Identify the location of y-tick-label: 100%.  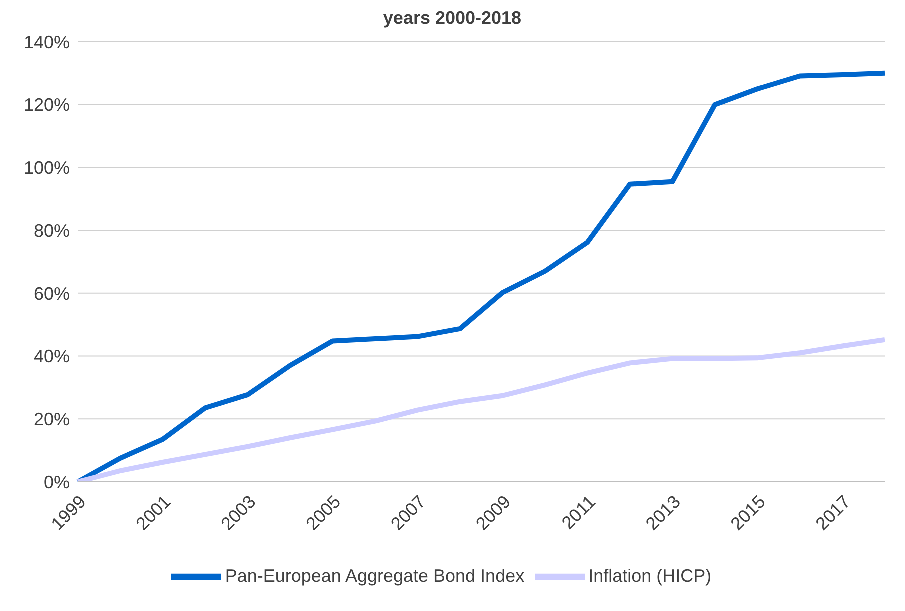
(47, 168).